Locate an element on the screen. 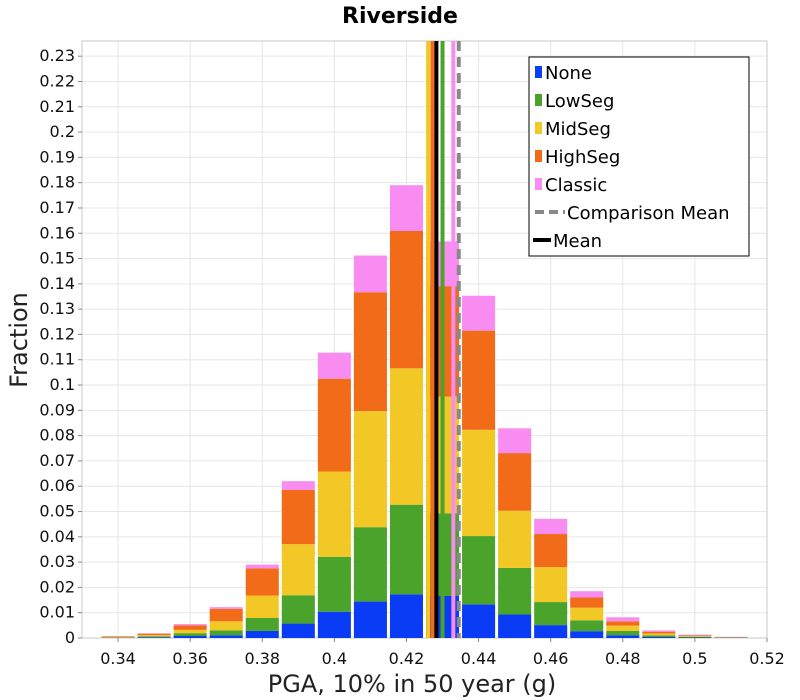 Image resolution: width=800 pixels, height=700 pixels. y-tick-label-5: 0.05 is located at coordinates (57, 511).